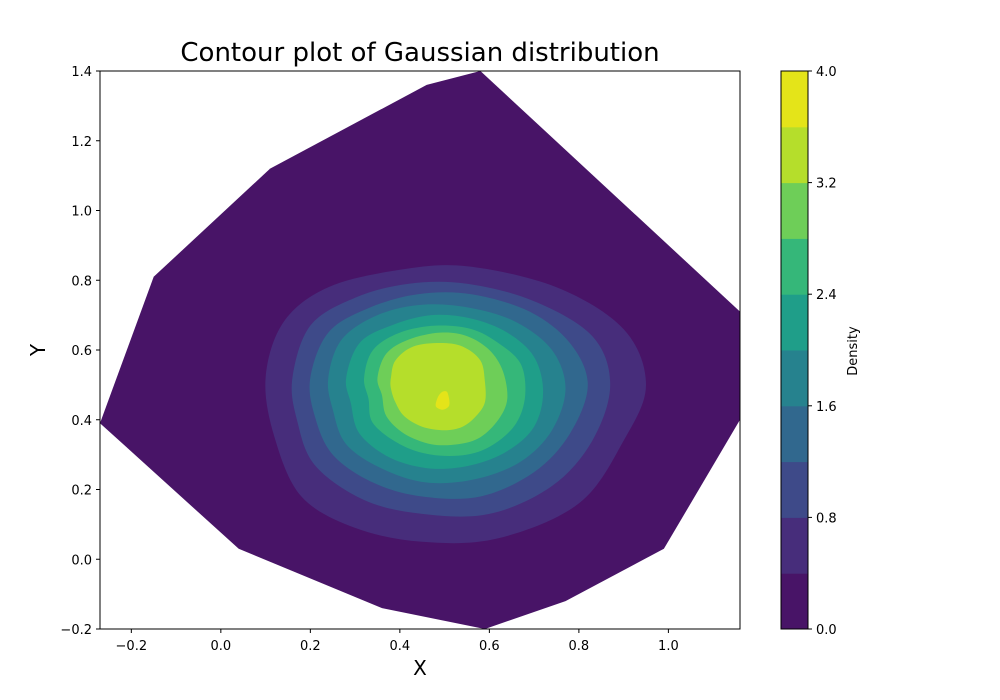 This screenshot has width=1000, height=700. Describe the element at coordinates (579, 646) in the screenshot. I see `x-tick-label: 0.8` at that location.